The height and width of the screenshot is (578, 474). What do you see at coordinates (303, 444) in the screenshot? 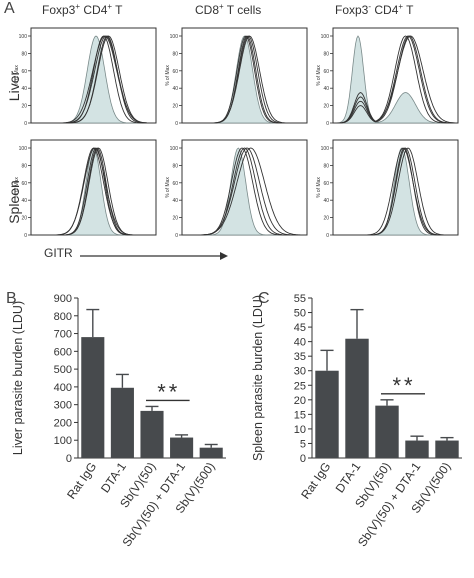
I see `spleen-y-tick-label: 5` at bounding box center [303, 444].